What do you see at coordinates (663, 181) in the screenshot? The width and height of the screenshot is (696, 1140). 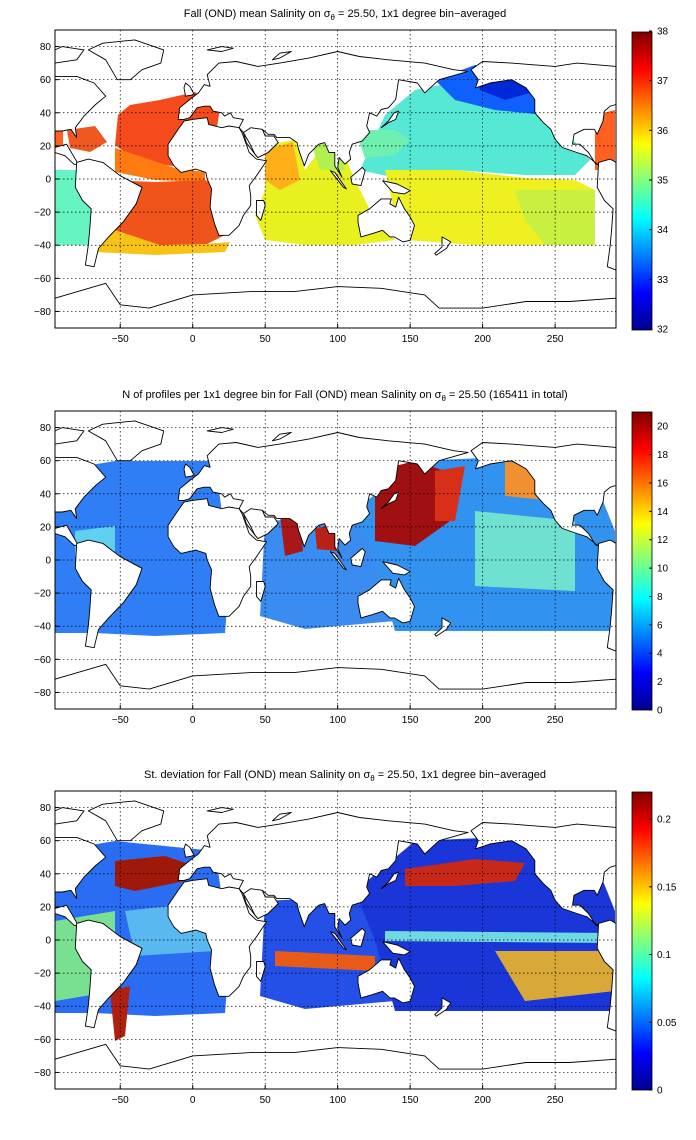 I see `colorbar-tick-label: 35` at bounding box center [663, 181].